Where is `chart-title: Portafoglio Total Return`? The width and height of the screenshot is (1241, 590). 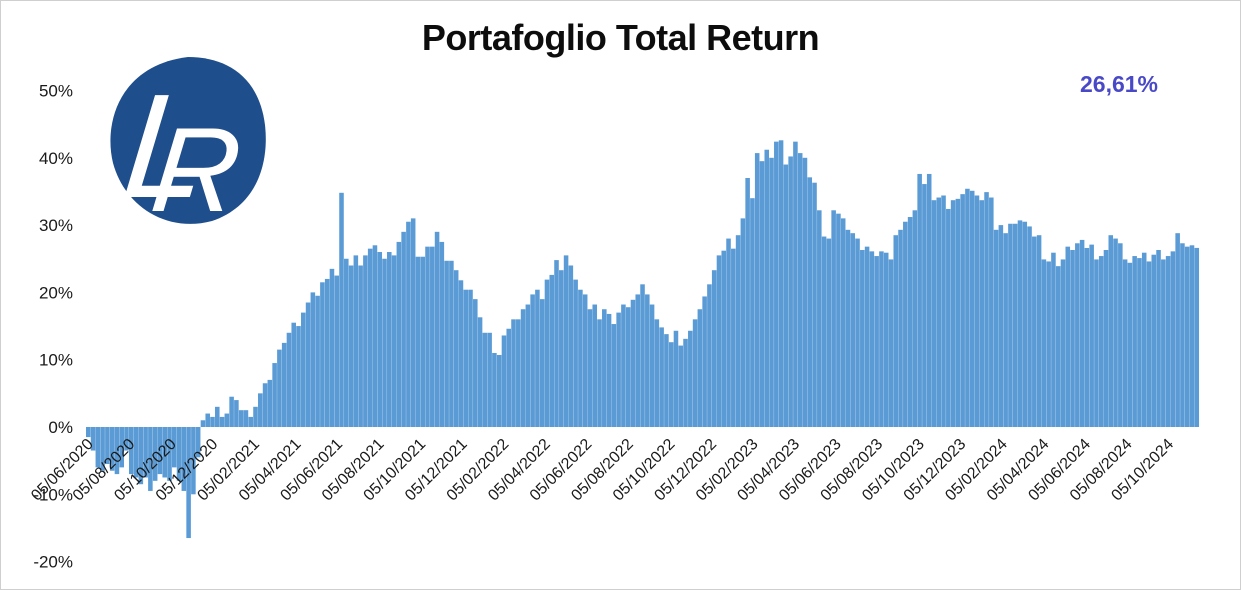
chart-title: Portafoglio Total Return is located at coordinates (620, 37).